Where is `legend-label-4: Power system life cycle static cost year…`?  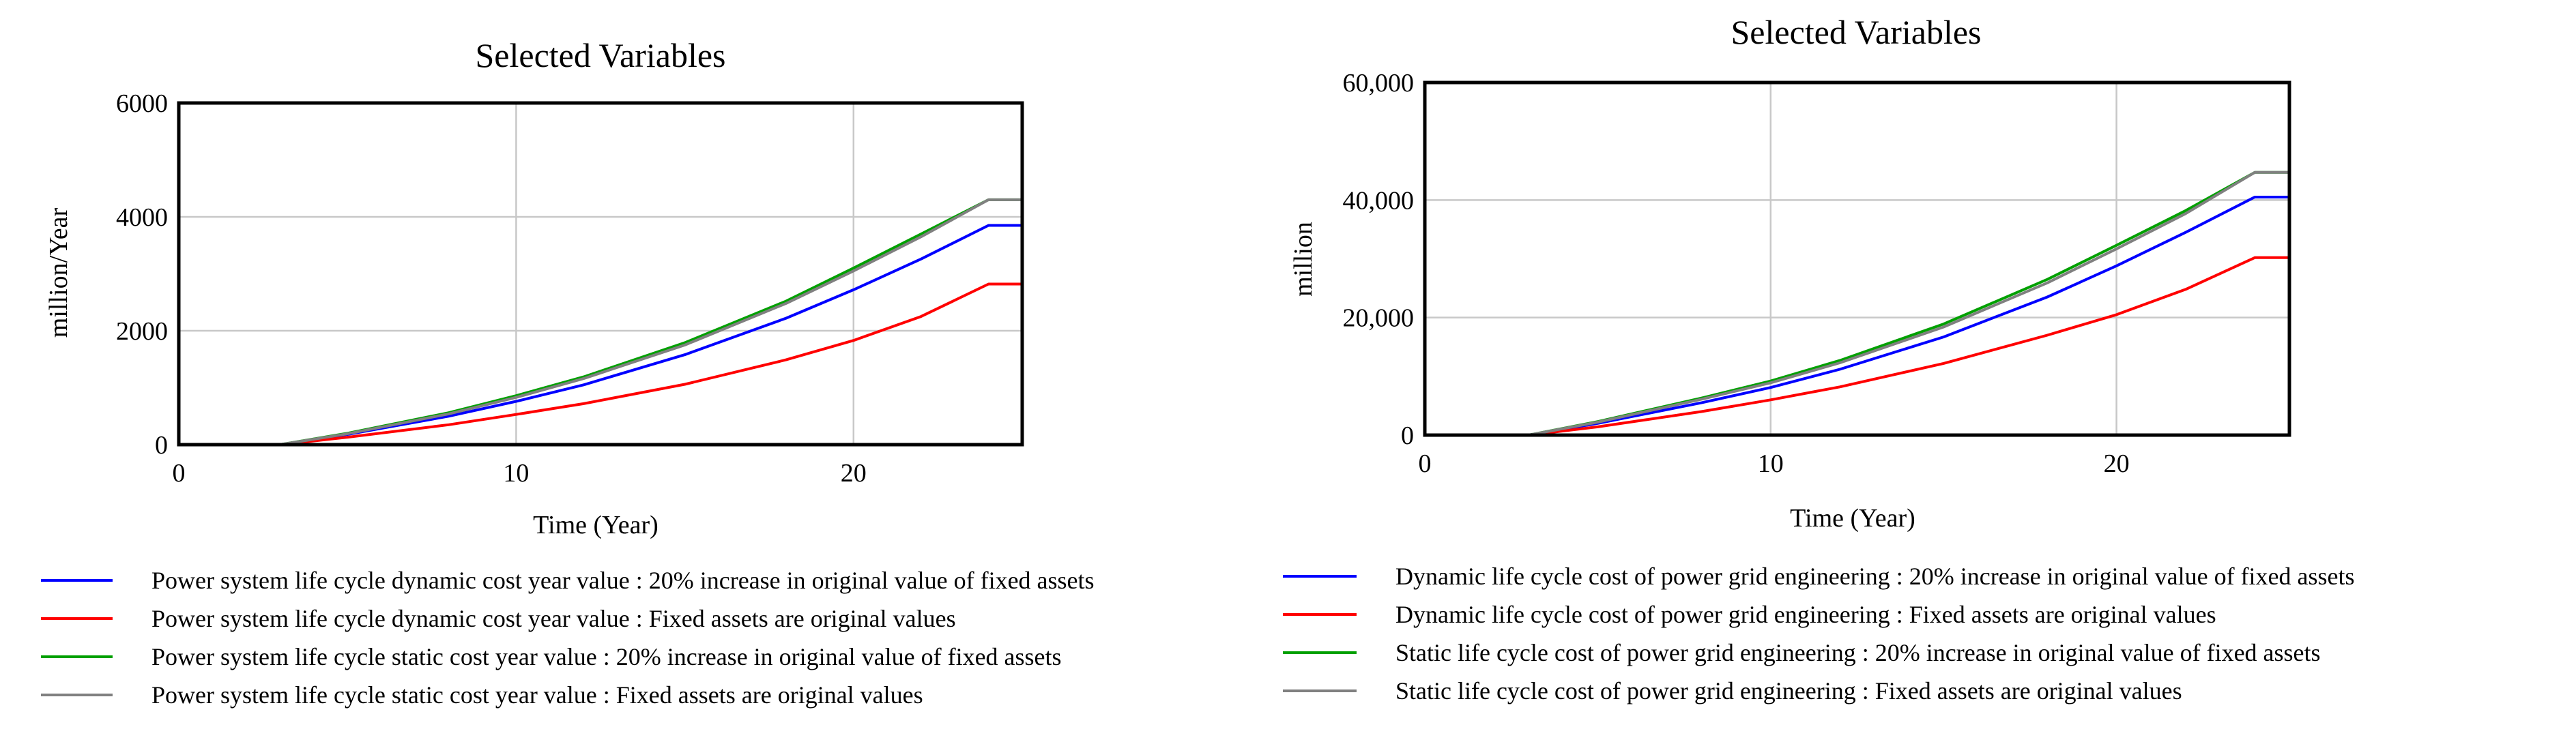
legend-label-4: Power system life cycle static cost year… is located at coordinates (537, 695).